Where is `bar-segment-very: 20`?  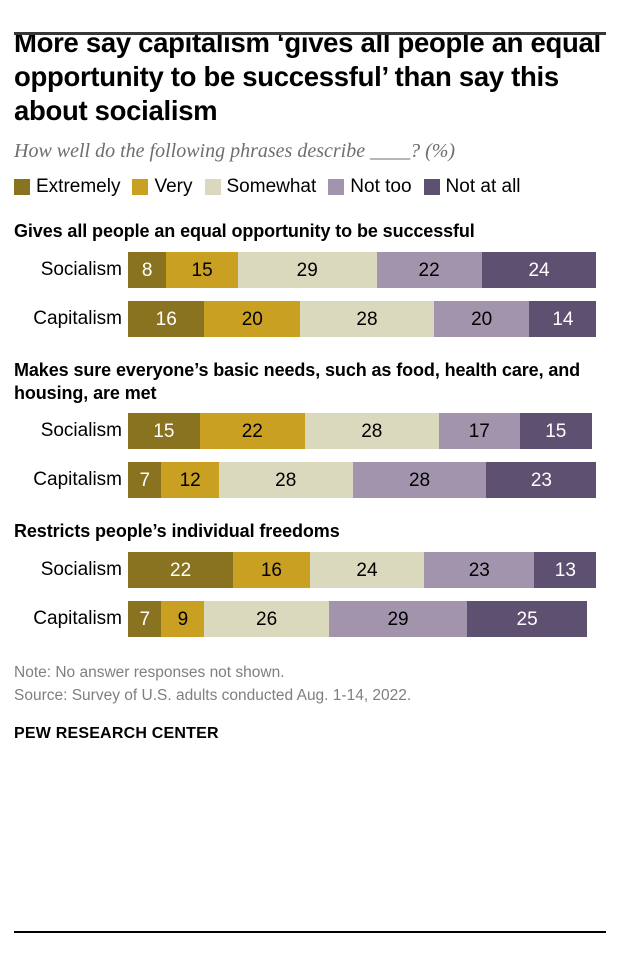 bar-segment-very: 20 is located at coordinates (252, 319).